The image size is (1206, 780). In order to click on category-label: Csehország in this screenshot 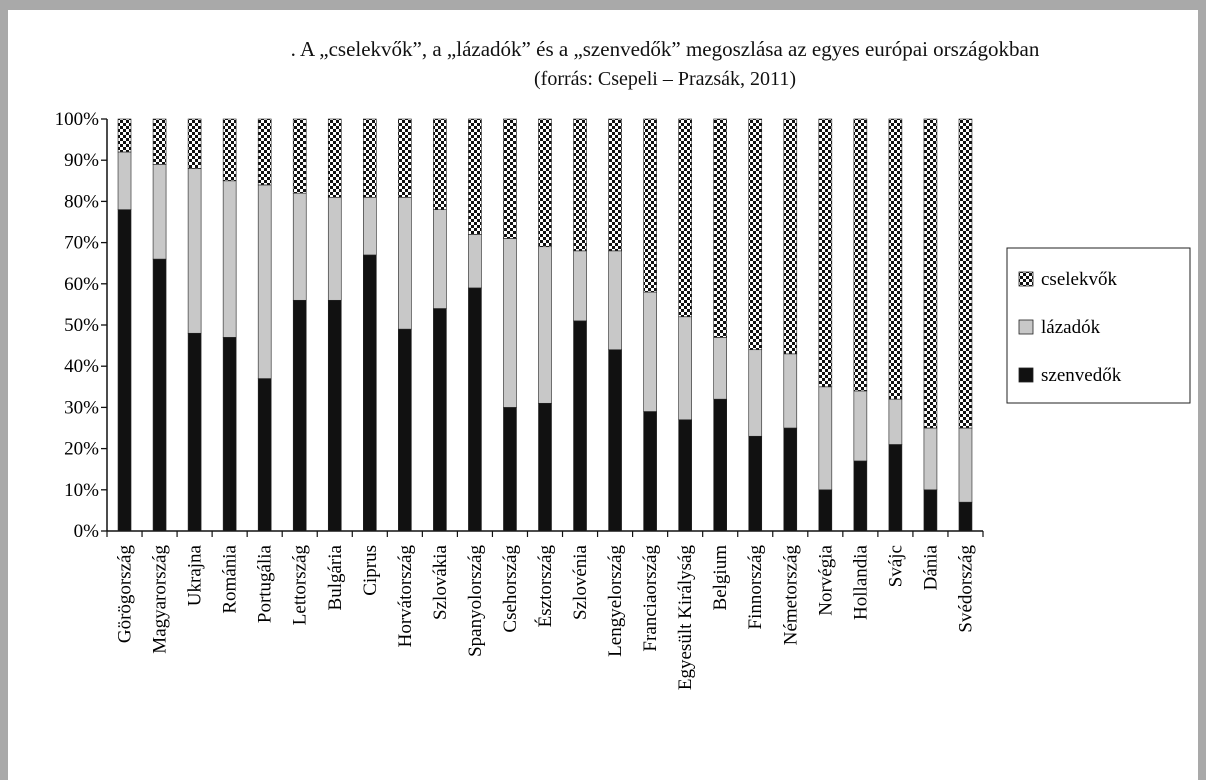, I will do `click(510, 589)`.